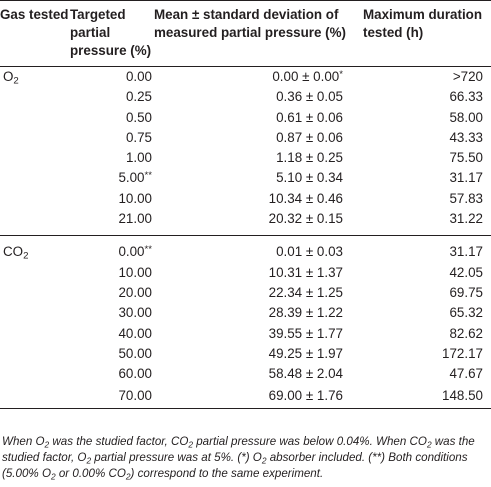  I want to click on measured-pressure-cell: 10.31 ± 1.37, so click(258, 273).